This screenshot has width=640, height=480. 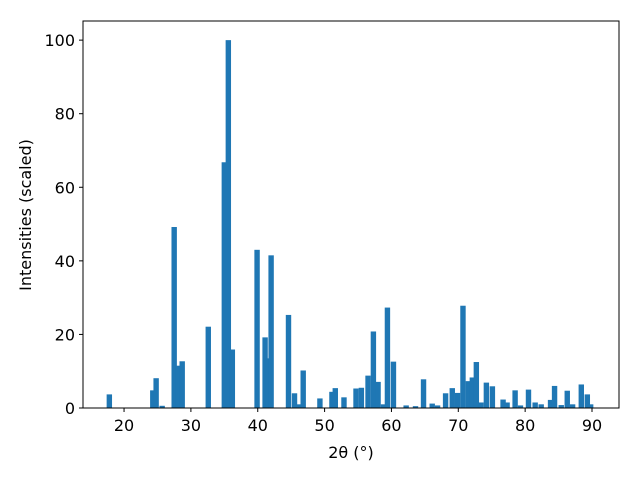 I want to click on x-tick-label: 60, so click(x=391, y=425).